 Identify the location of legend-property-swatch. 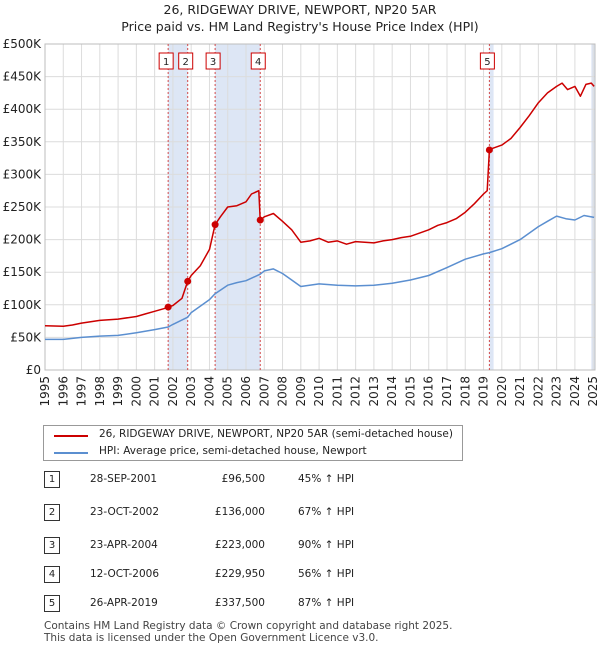
(71, 436).